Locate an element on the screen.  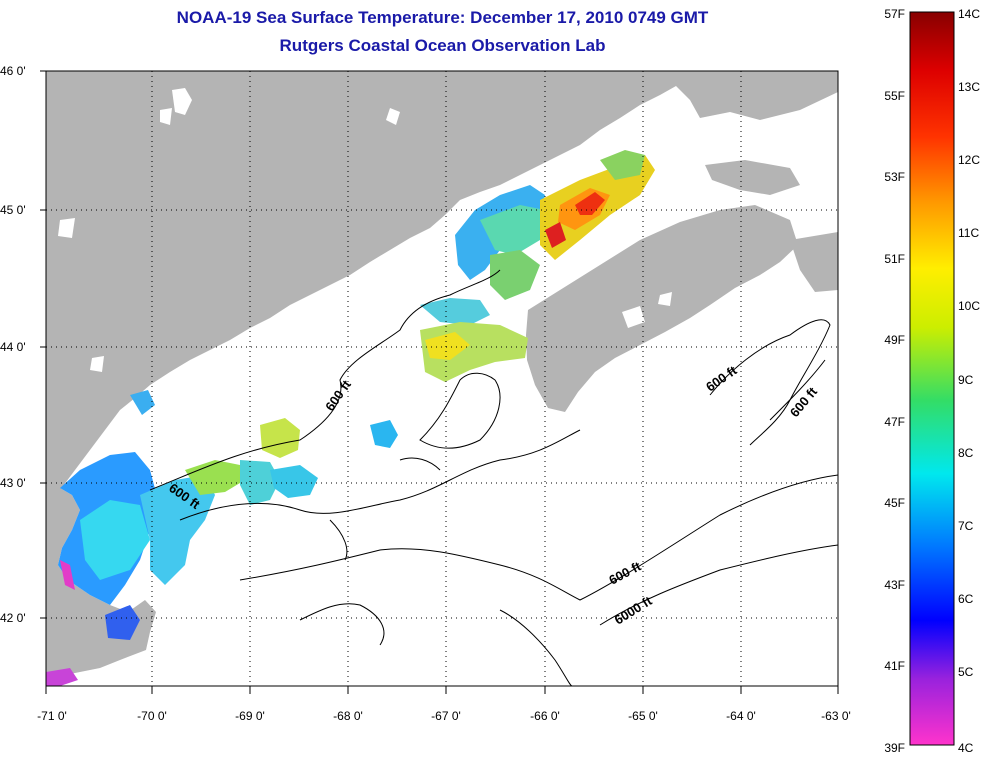
lat-label: 42 0' is located at coordinates (13, 618).